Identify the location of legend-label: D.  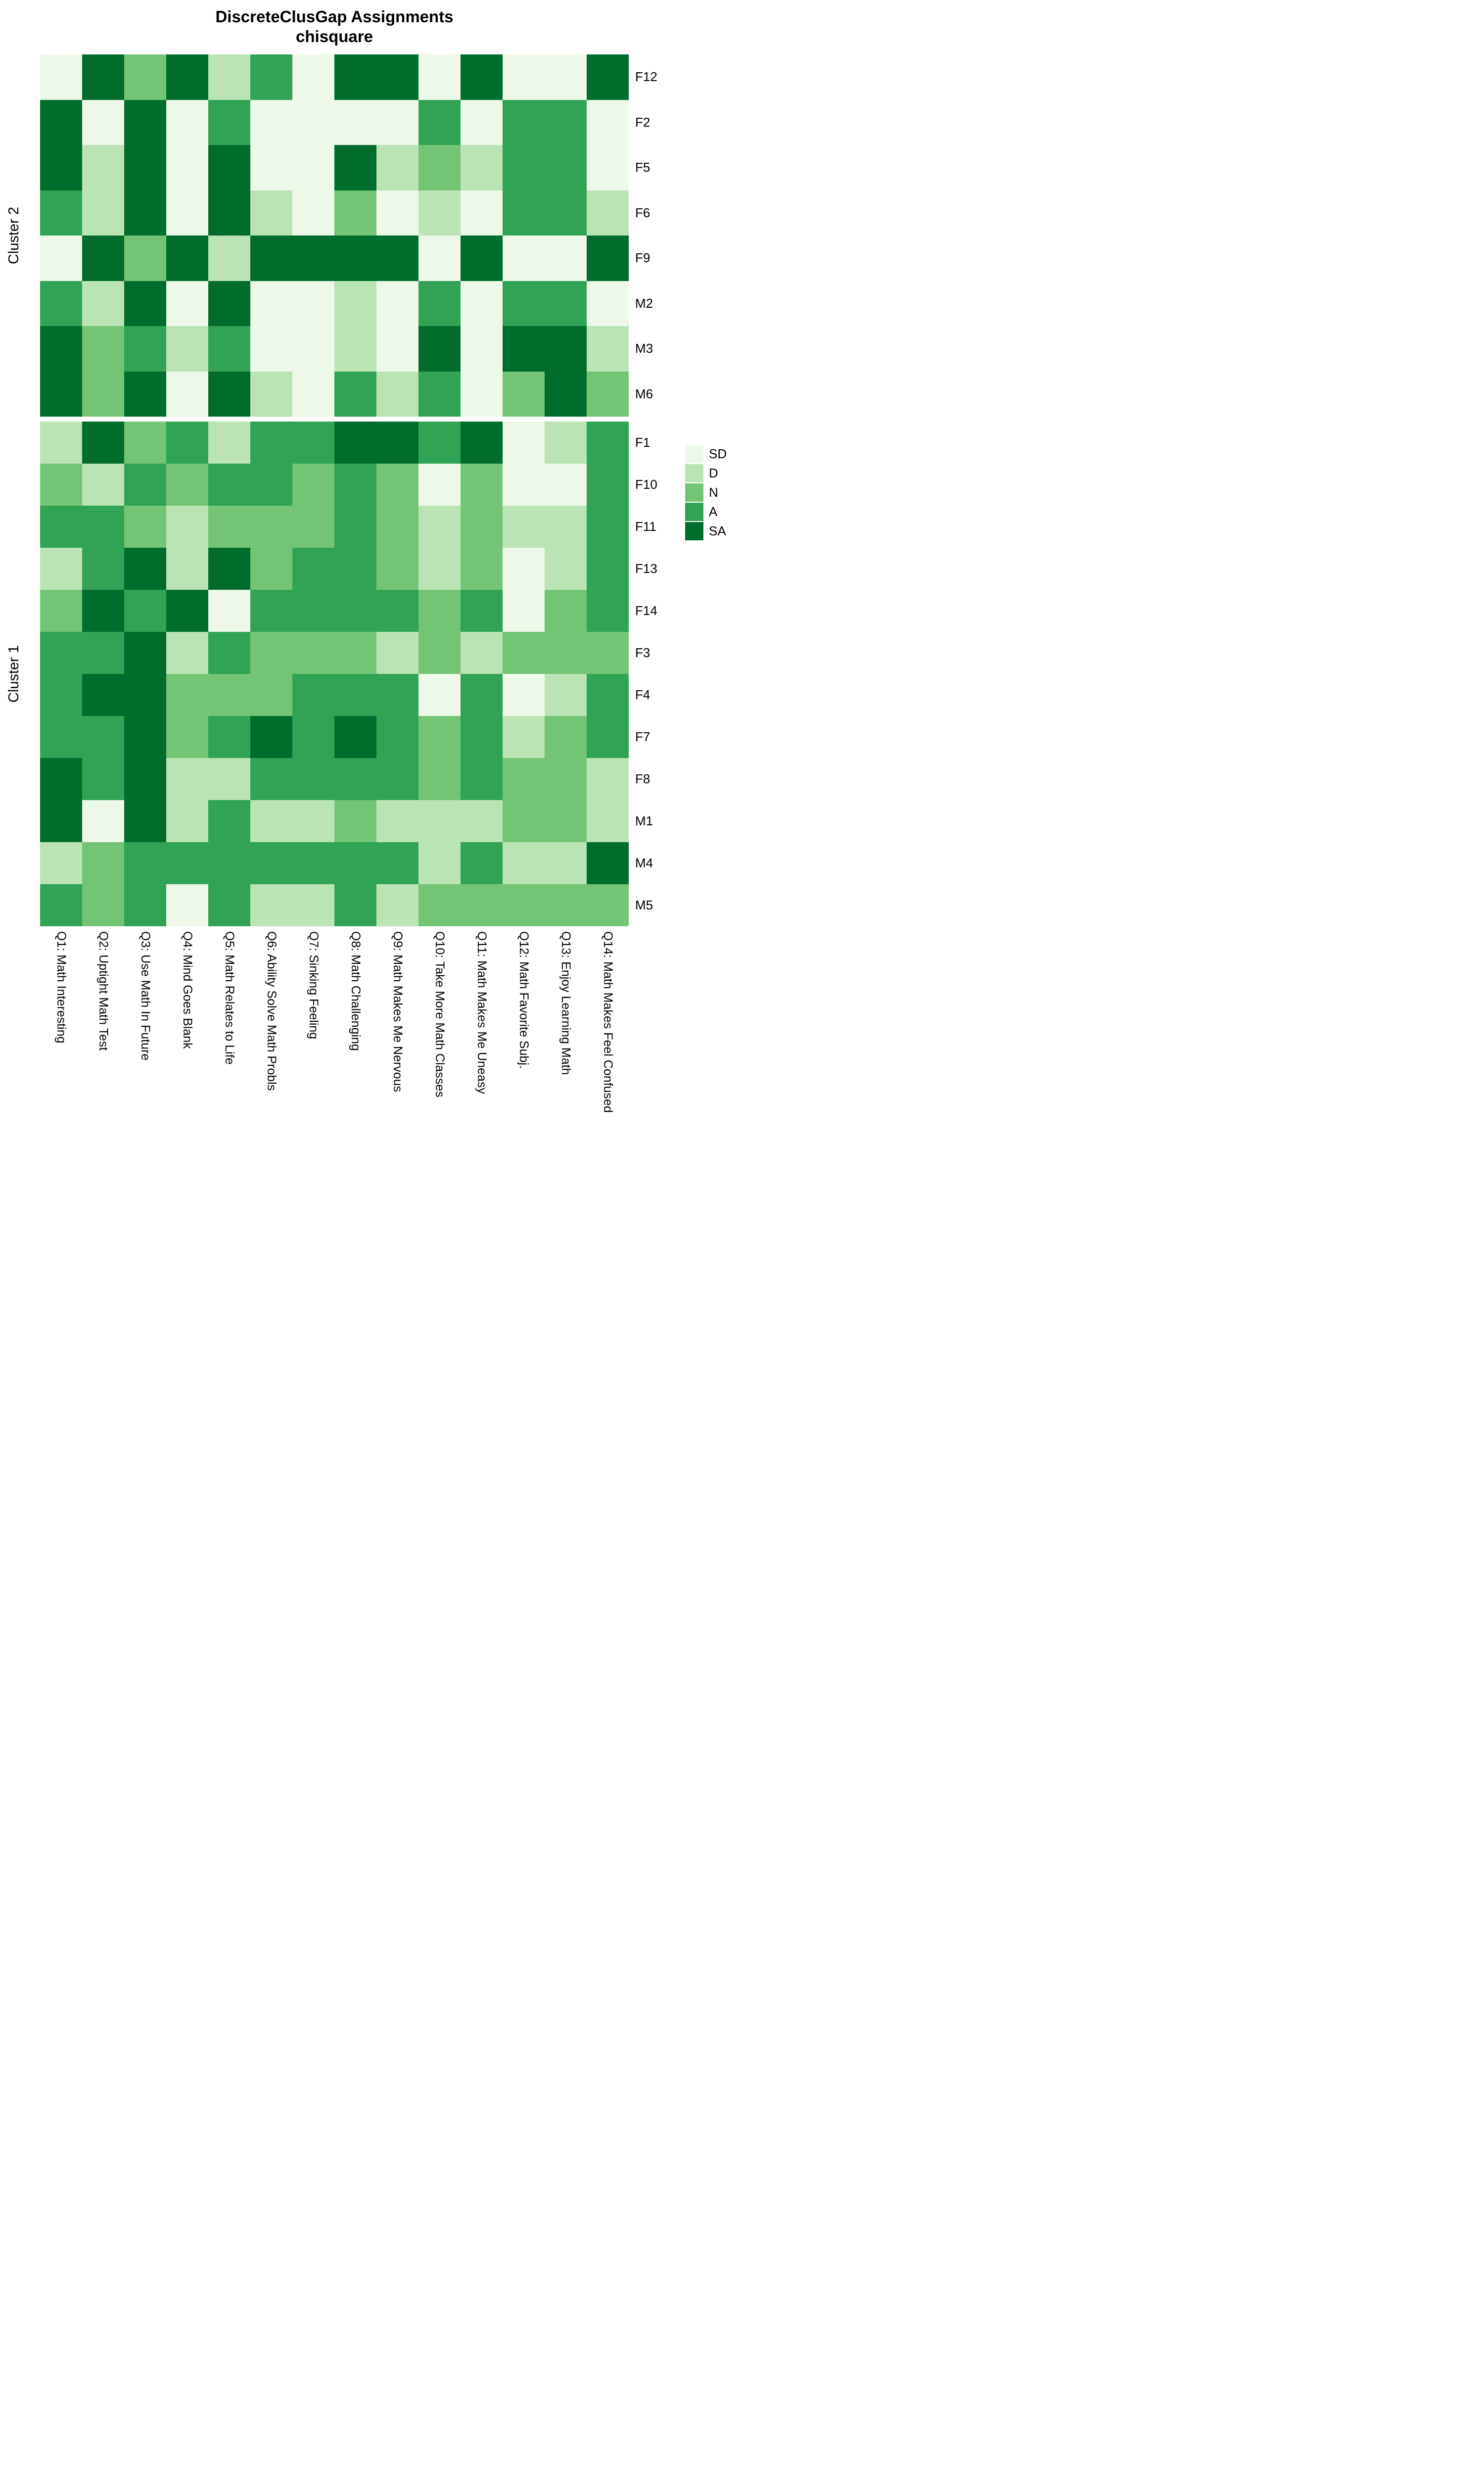
(713, 473).